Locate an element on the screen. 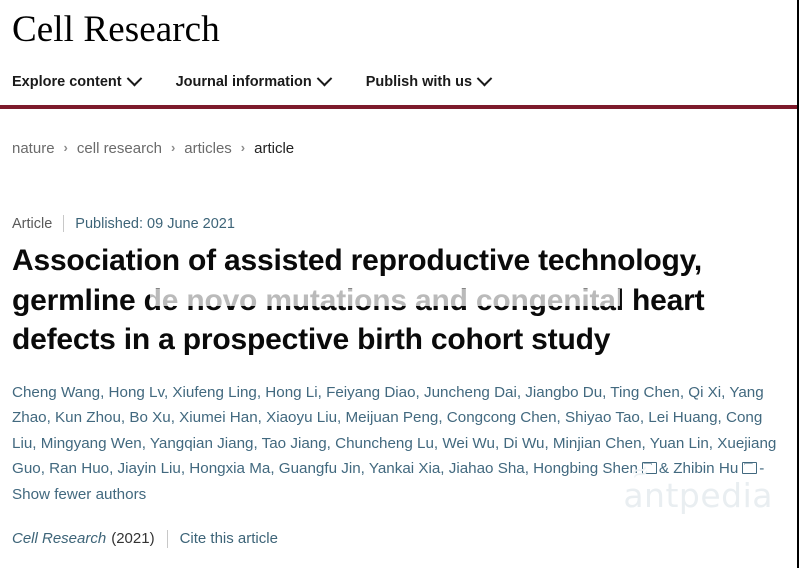  journal-title: Cell Research is located at coordinates (116, 29).